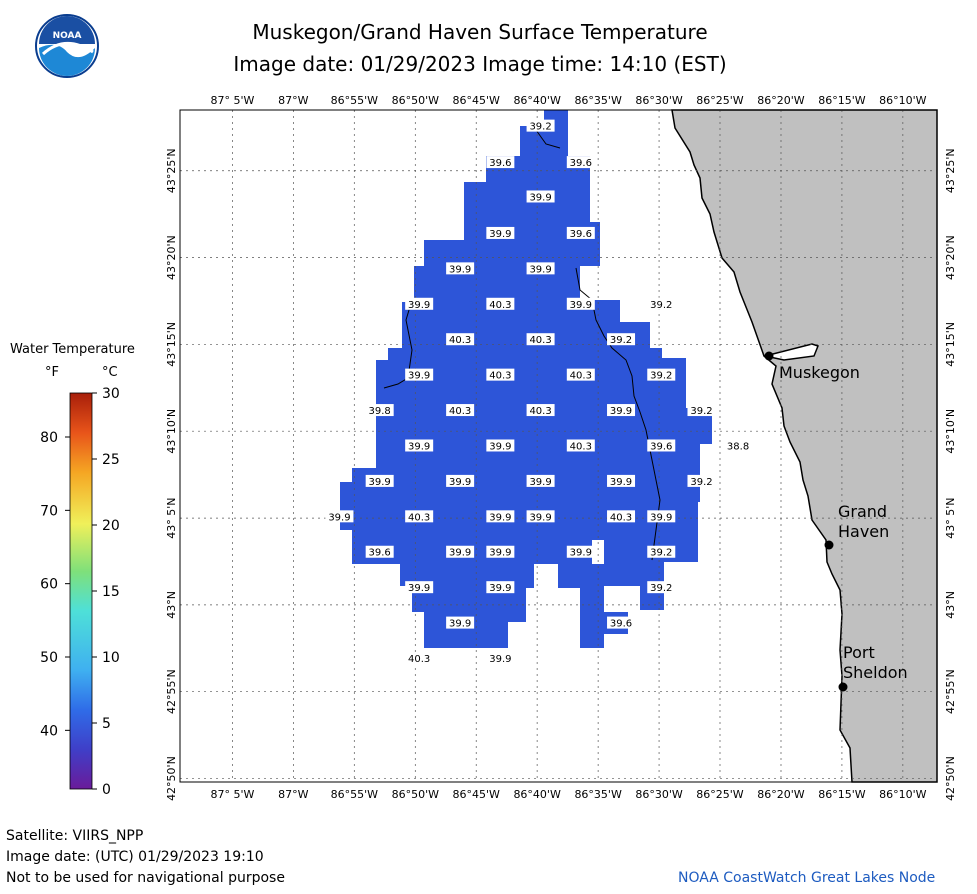 Image resolution: width=977 pixels, height=894 pixels. What do you see at coordinates (232, 100) in the screenshot?
I see `lon-label-top: 87° 5'W` at bounding box center [232, 100].